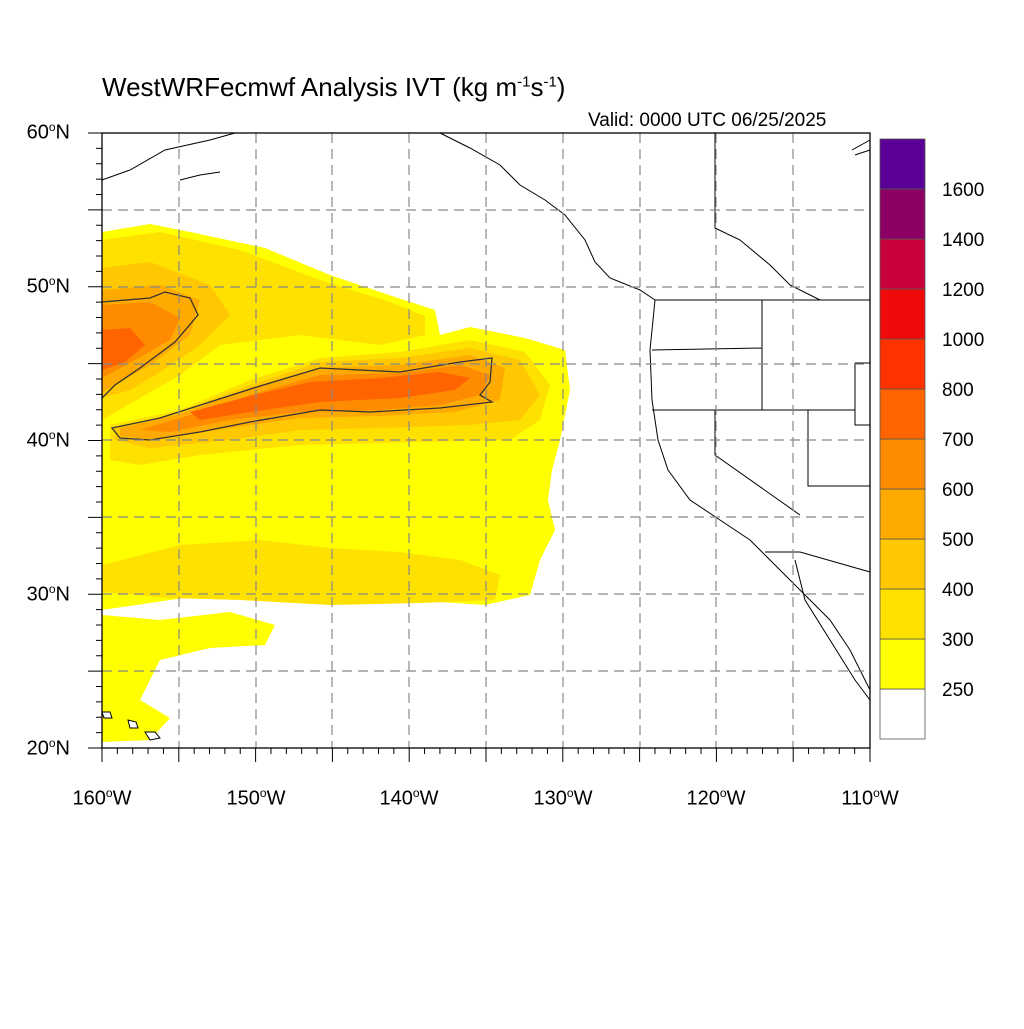 The width and height of the screenshot is (1024, 1029). Describe the element at coordinates (963, 290) in the screenshot. I see `colorbar-label-1200: 1200` at that location.